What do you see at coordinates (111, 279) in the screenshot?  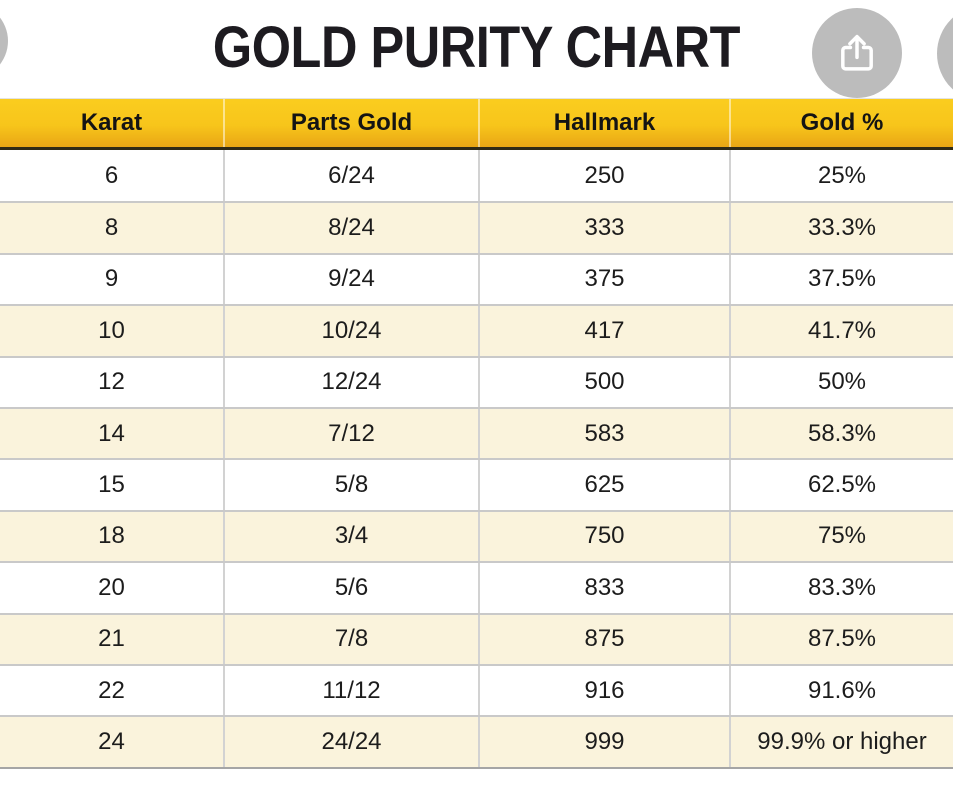 I see `table-cell: 9` at bounding box center [111, 279].